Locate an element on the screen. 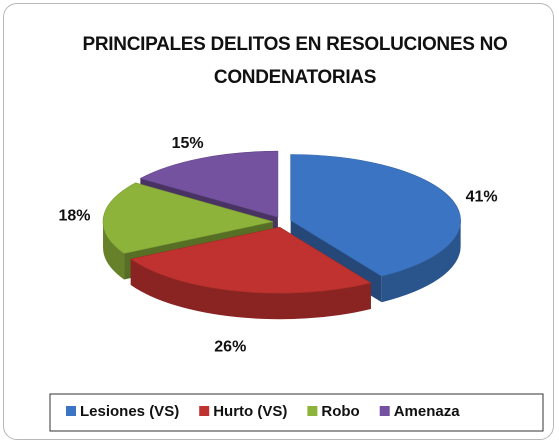 This screenshot has width=559, height=445. legend-label: Amenaza is located at coordinates (427, 411).